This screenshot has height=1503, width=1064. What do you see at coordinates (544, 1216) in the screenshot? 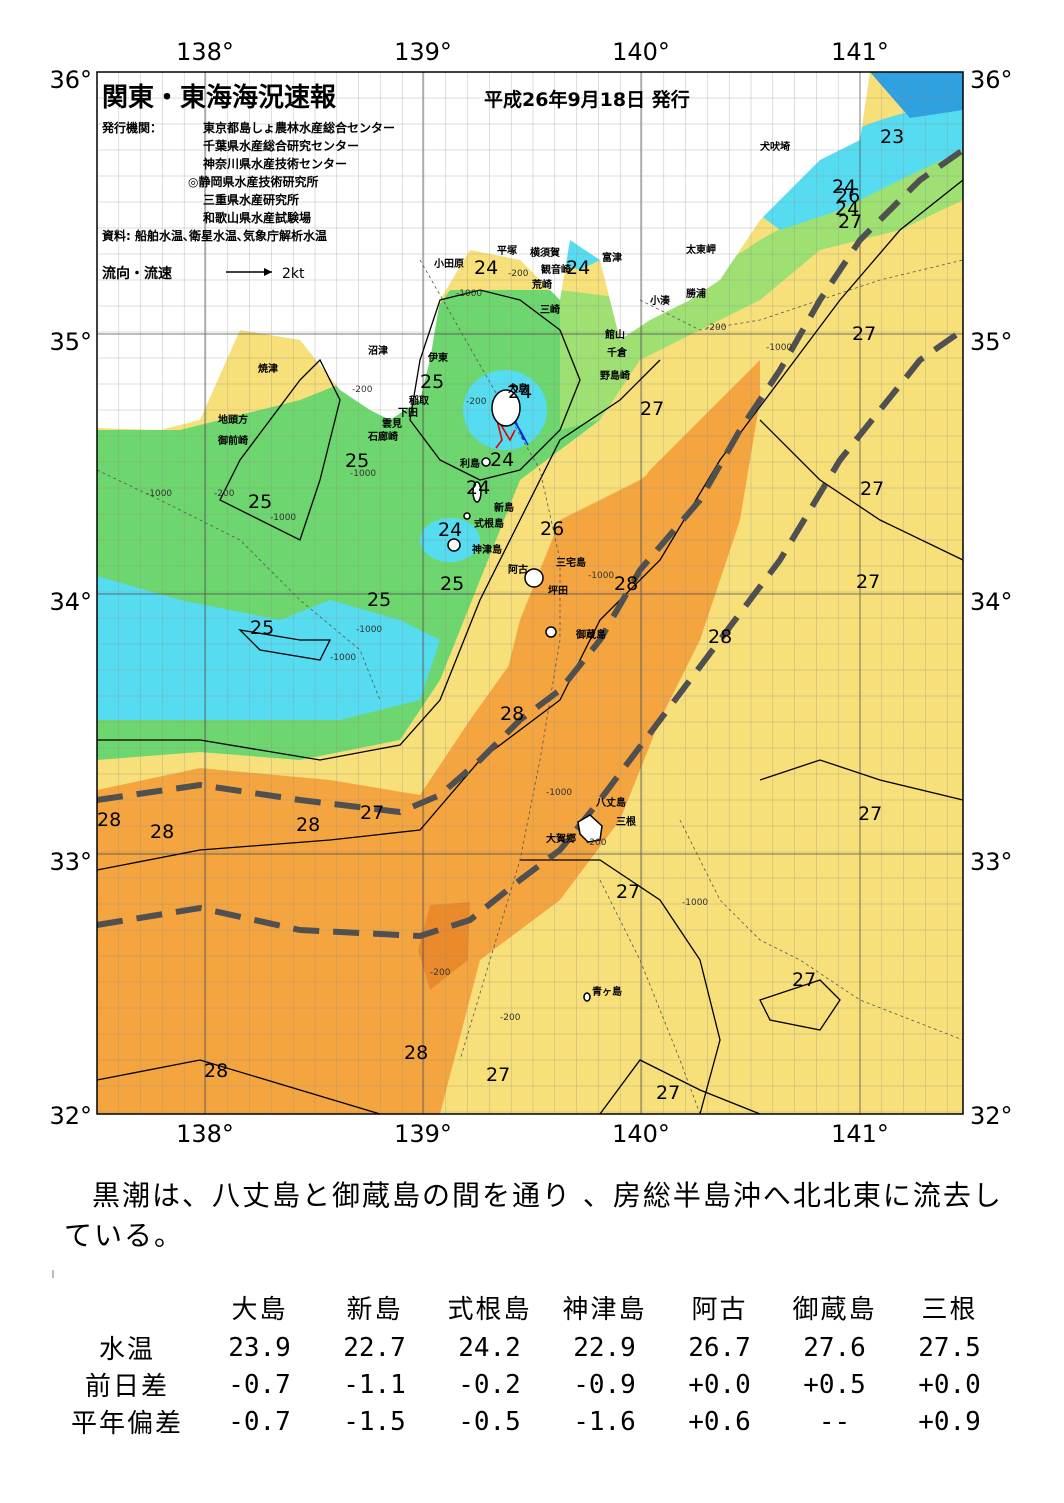
I see `summary-caption: 黒潮は、八丈島と御蔵島の間を通り 、房総半島沖へ北北東に流去し ている。` at bounding box center [544, 1216].